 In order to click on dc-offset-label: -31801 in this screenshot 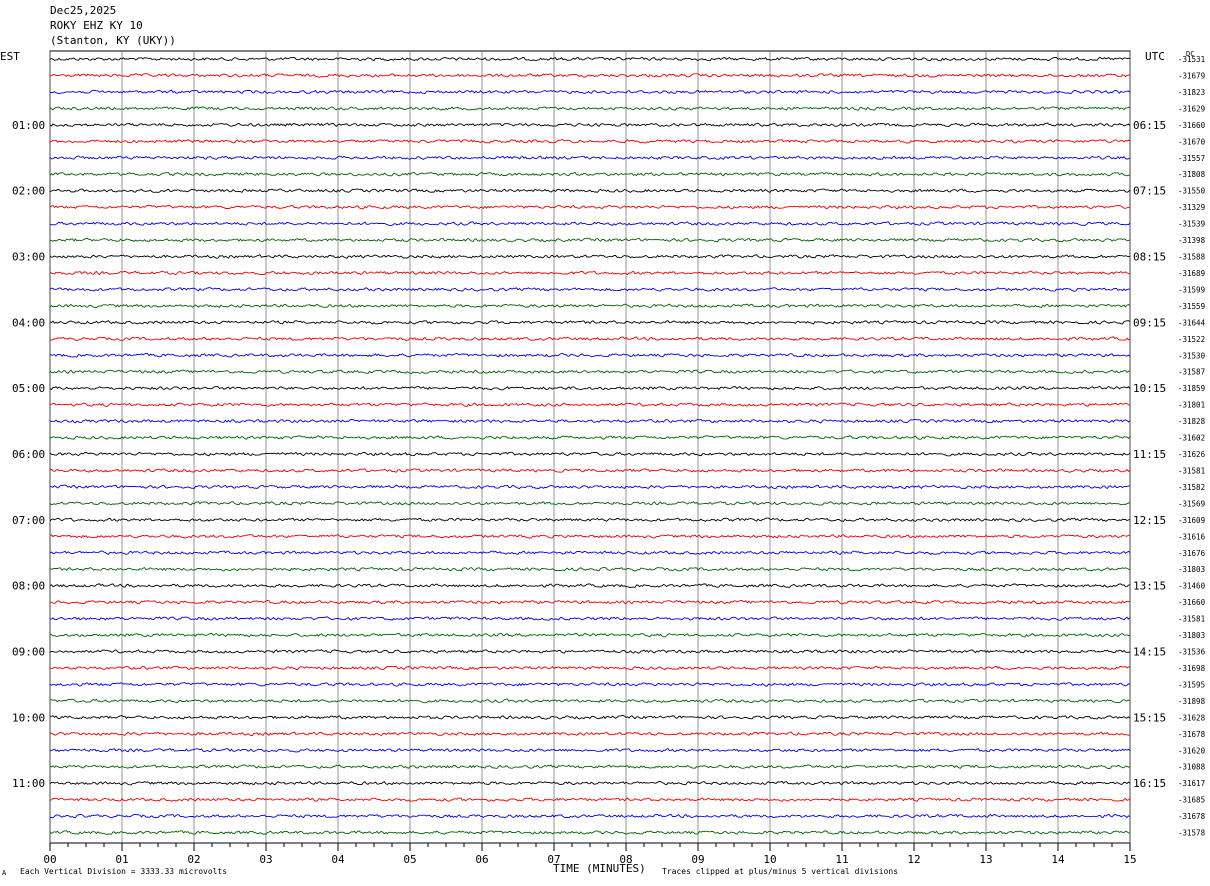, I will do `click(1191, 405)`.